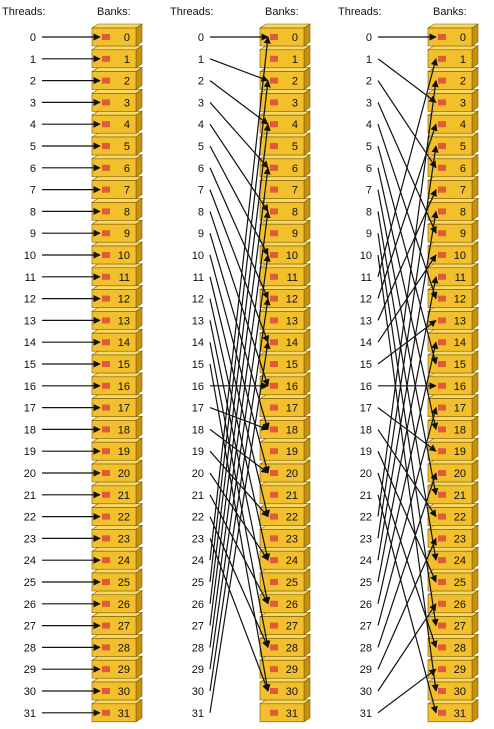  Describe the element at coordinates (463, 125) in the screenshot. I see `bank-label: 4` at that location.